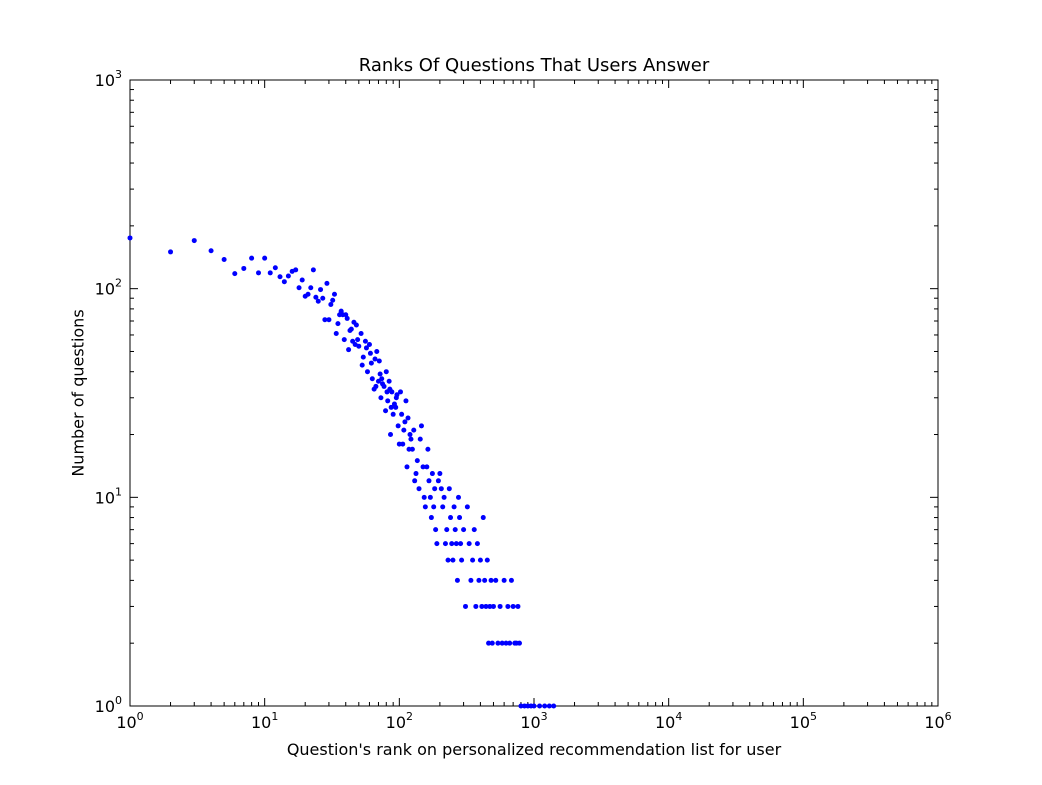  What do you see at coordinates (108, 288) in the screenshot?
I see `y-tick-label: 10²` at bounding box center [108, 288].